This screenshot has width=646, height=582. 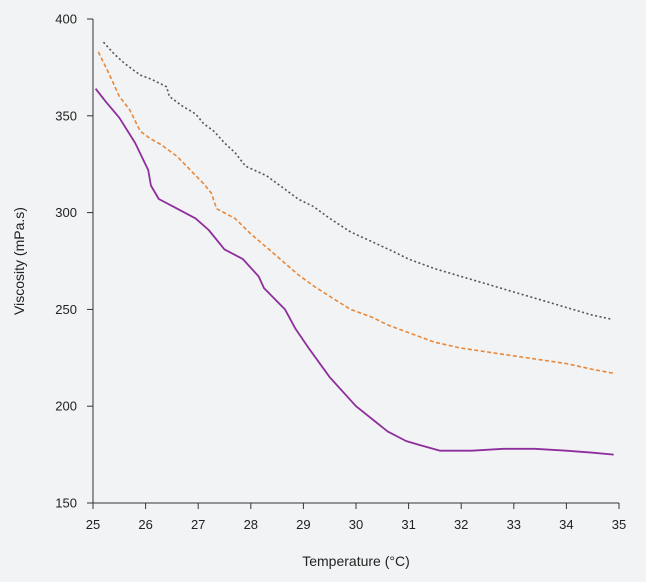 I want to click on y-tick-label: 400, so click(x=66, y=19).